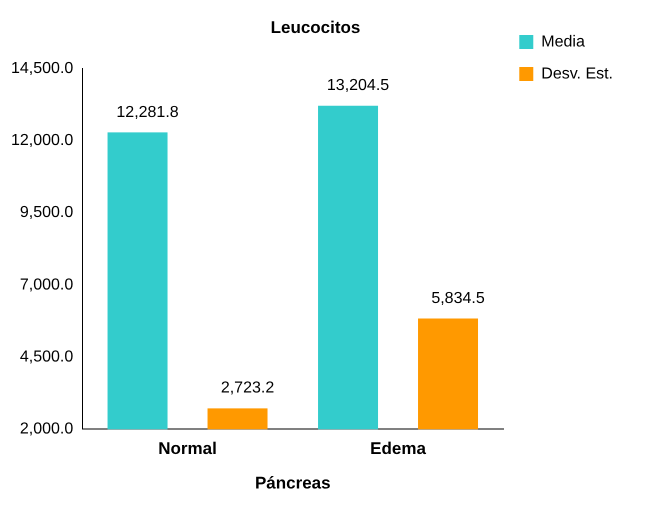 This screenshot has height=510, width=645. I want to click on y-tick-label: 7,000.0, so click(47, 285).